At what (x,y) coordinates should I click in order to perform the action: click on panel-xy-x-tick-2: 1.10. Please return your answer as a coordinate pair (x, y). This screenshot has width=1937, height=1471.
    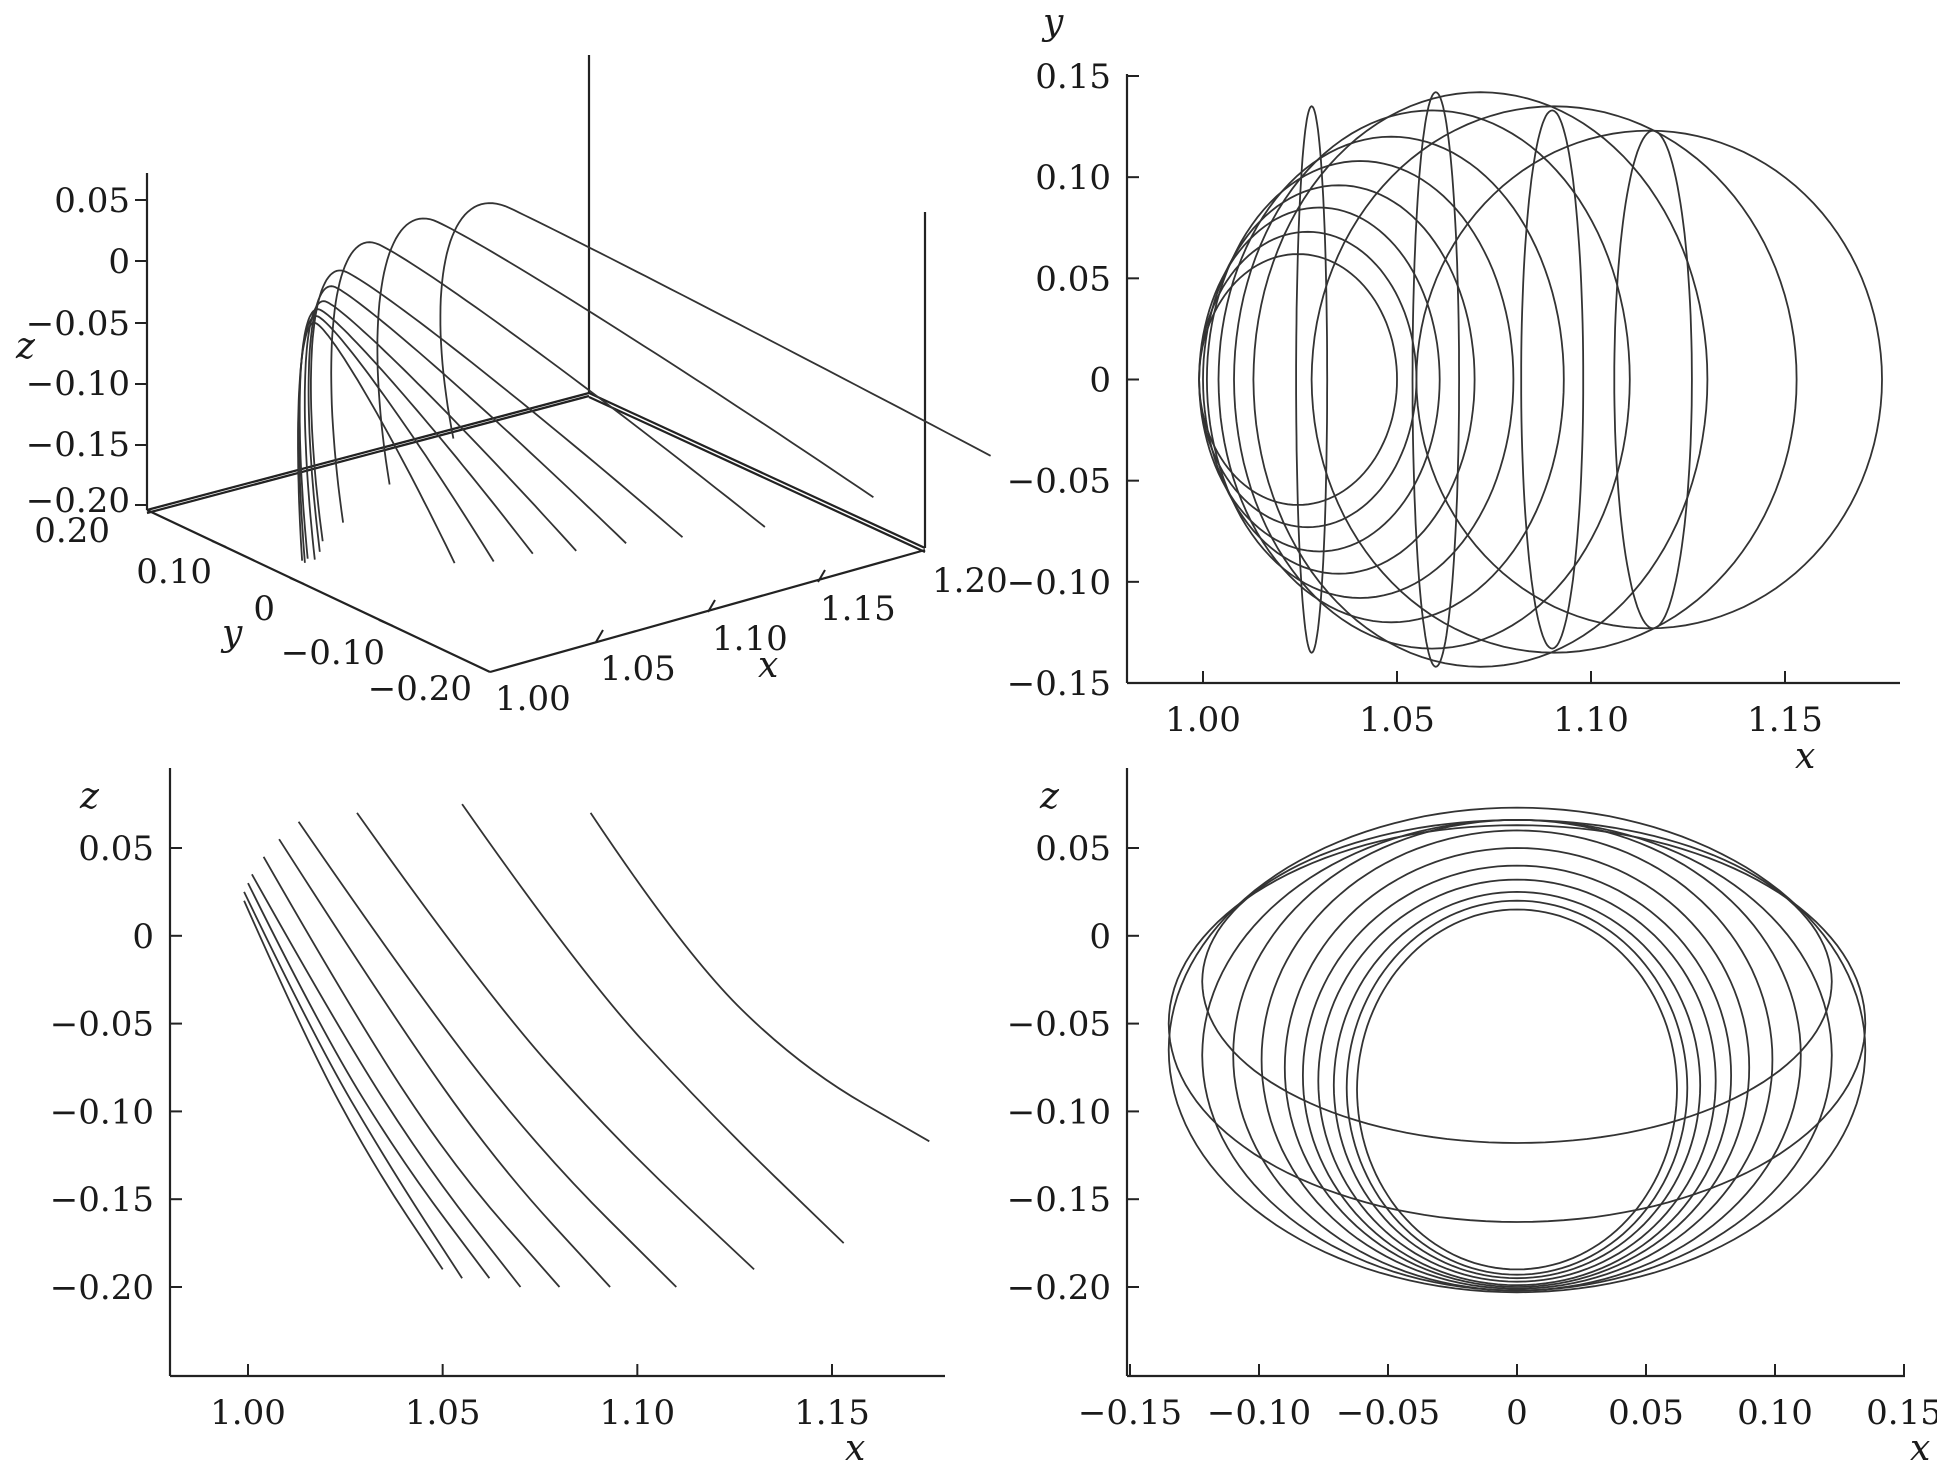
    Looking at the image, I should click on (1591, 720).